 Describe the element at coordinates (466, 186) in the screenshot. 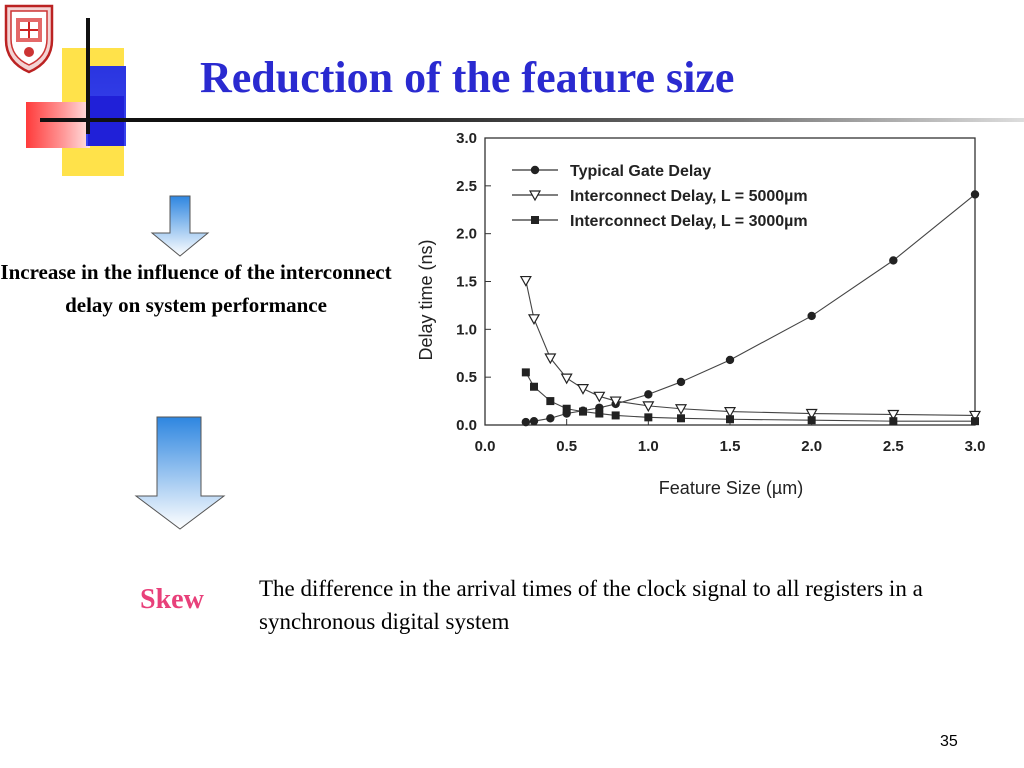

I see `y-tick-label: 2.5` at that location.